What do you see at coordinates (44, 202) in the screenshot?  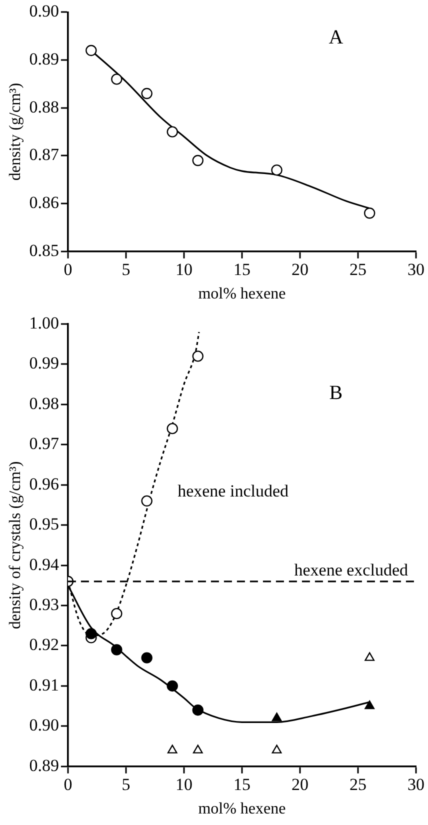 I see `y-tick-label: 0.86` at bounding box center [44, 202].